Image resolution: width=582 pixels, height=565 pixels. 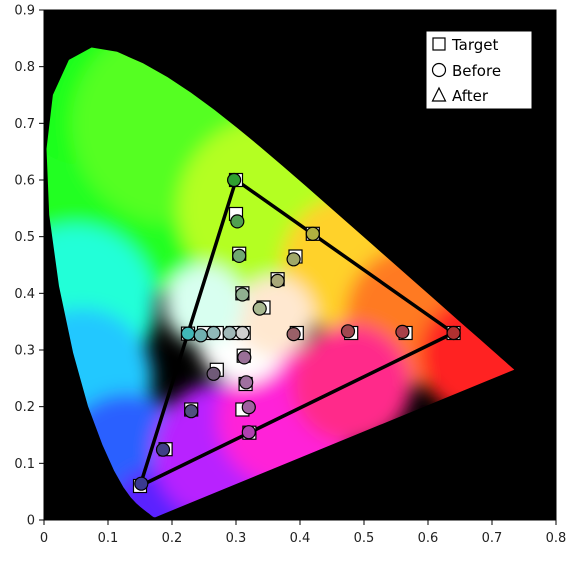 What do you see at coordinates (44, 538) in the screenshot?
I see `x-tick-label: 0` at bounding box center [44, 538].